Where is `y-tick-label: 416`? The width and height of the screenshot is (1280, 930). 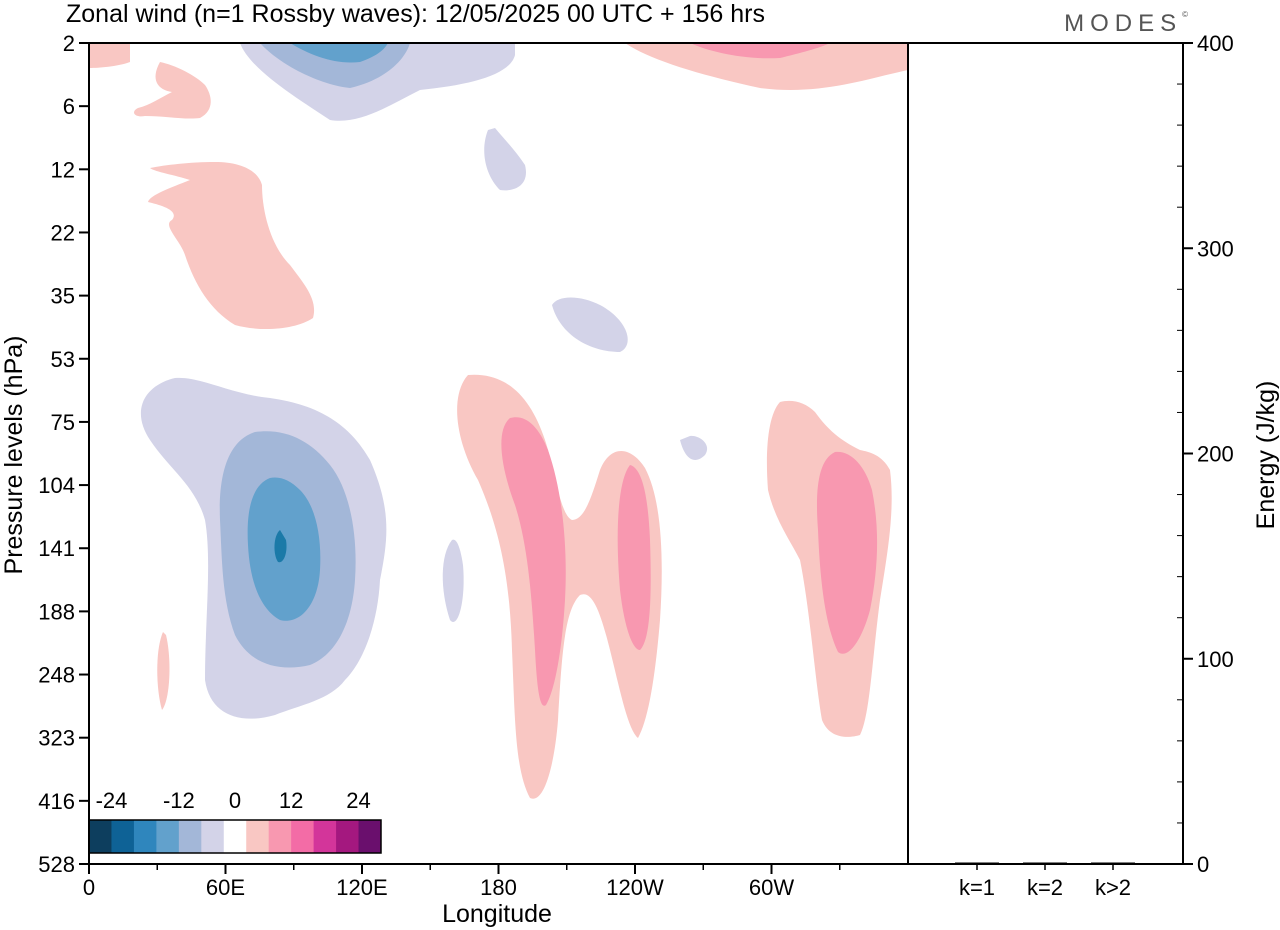 y-tick-label: 416 is located at coordinates (56, 801).